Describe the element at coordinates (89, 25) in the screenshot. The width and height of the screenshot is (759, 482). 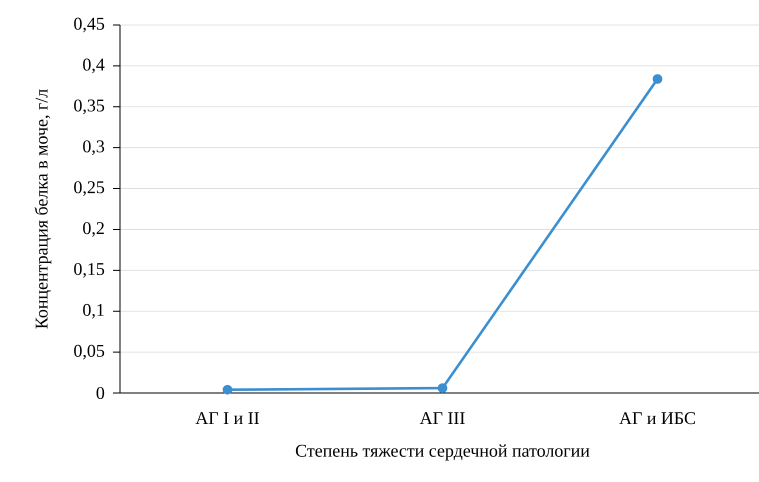
I see `y-tick-label: 0,45` at that location.